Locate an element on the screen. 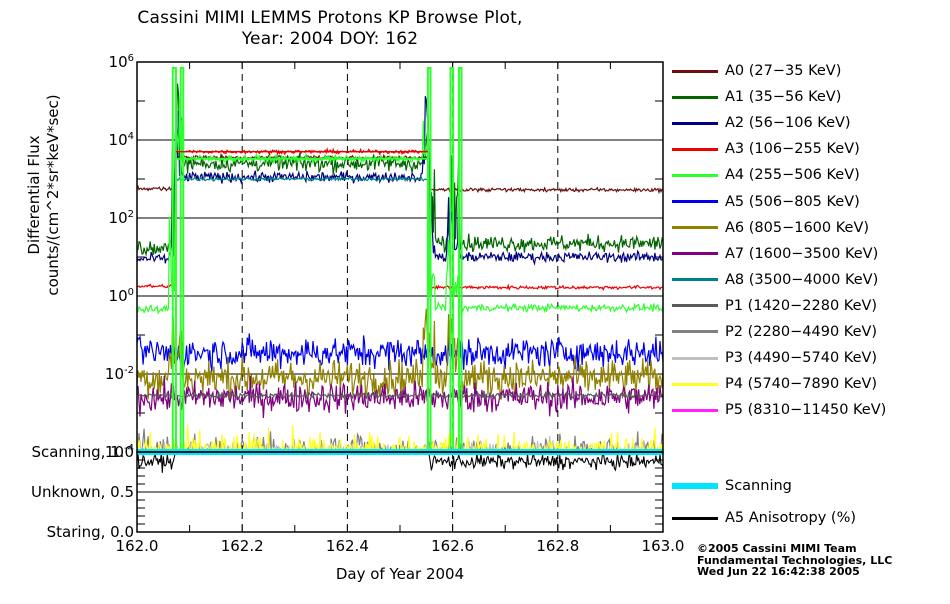 The height and width of the screenshot is (604, 950). x-tick-label: 162.8 is located at coordinates (558, 546).